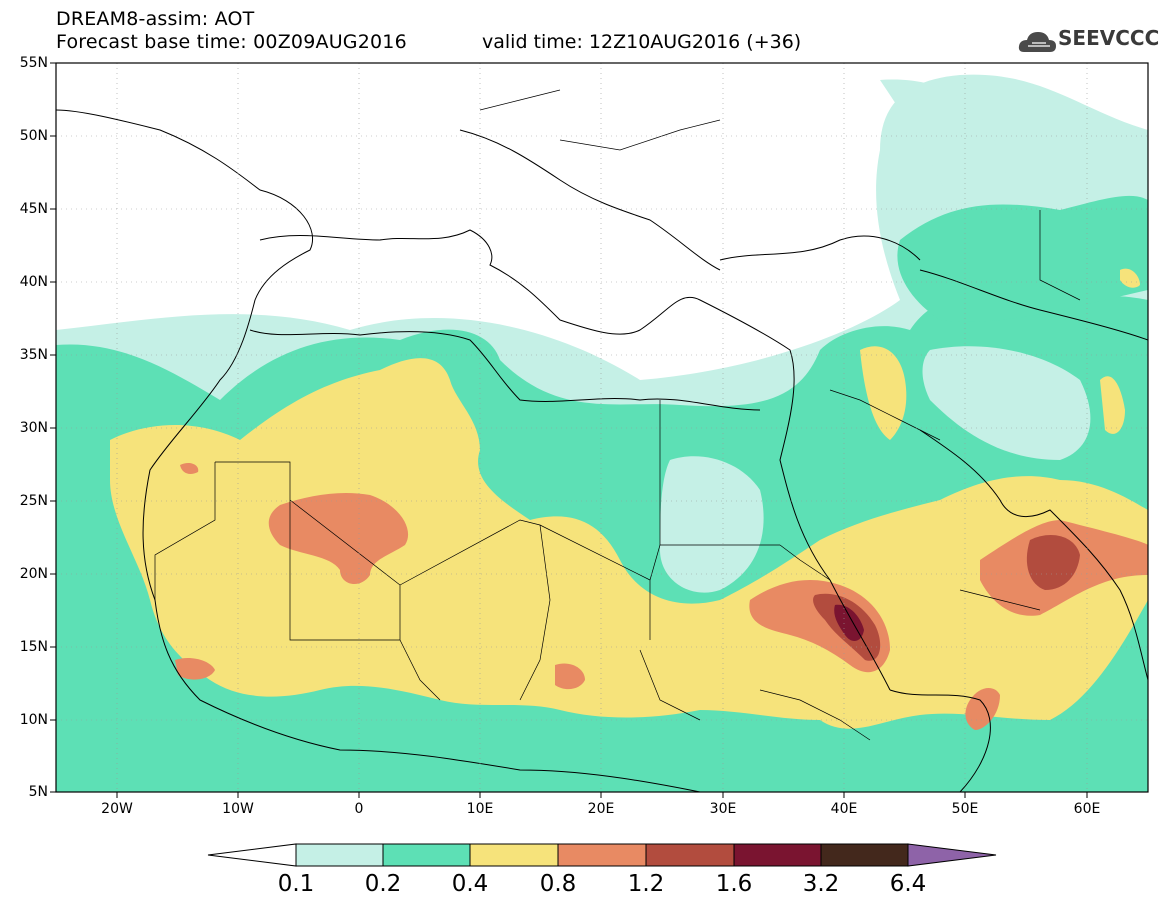 The width and height of the screenshot is (1165, 905). Describe the element at coordinates (33, 501) in the screenshot. I see `lat-label: 25N` at that location.